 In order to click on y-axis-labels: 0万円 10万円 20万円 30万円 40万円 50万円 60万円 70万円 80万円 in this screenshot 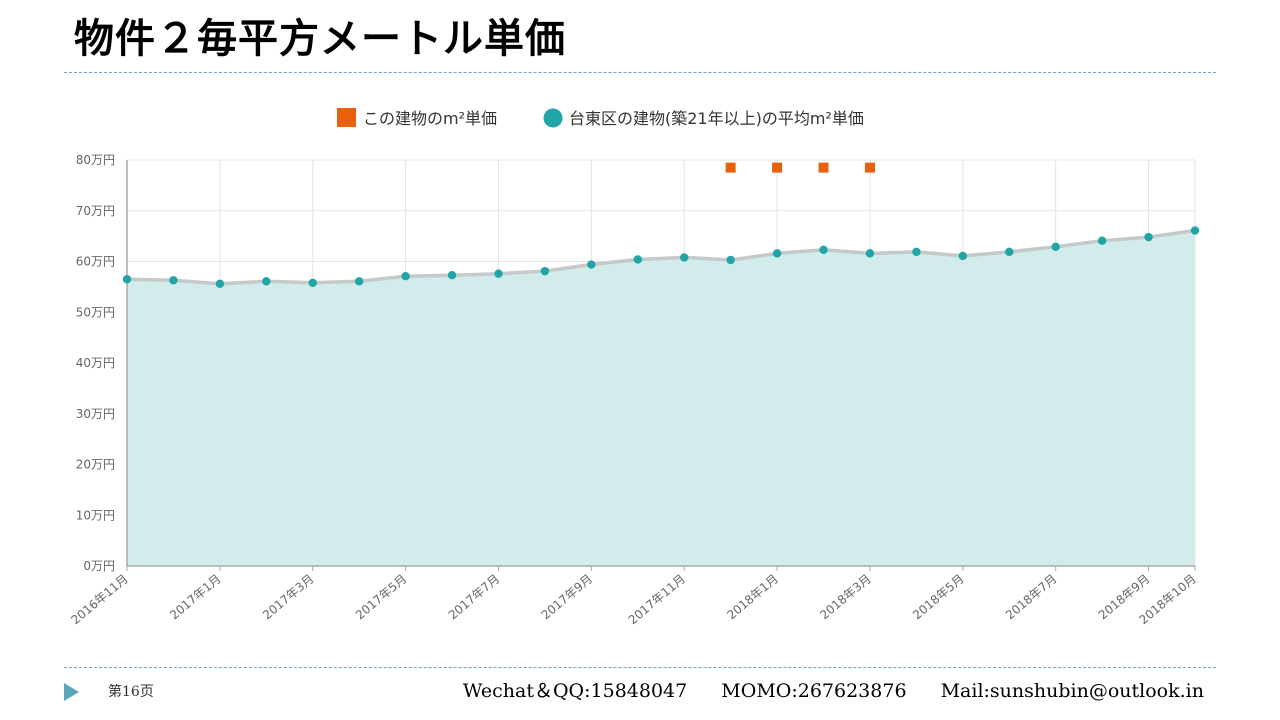, I will do `click(95, 363)`.